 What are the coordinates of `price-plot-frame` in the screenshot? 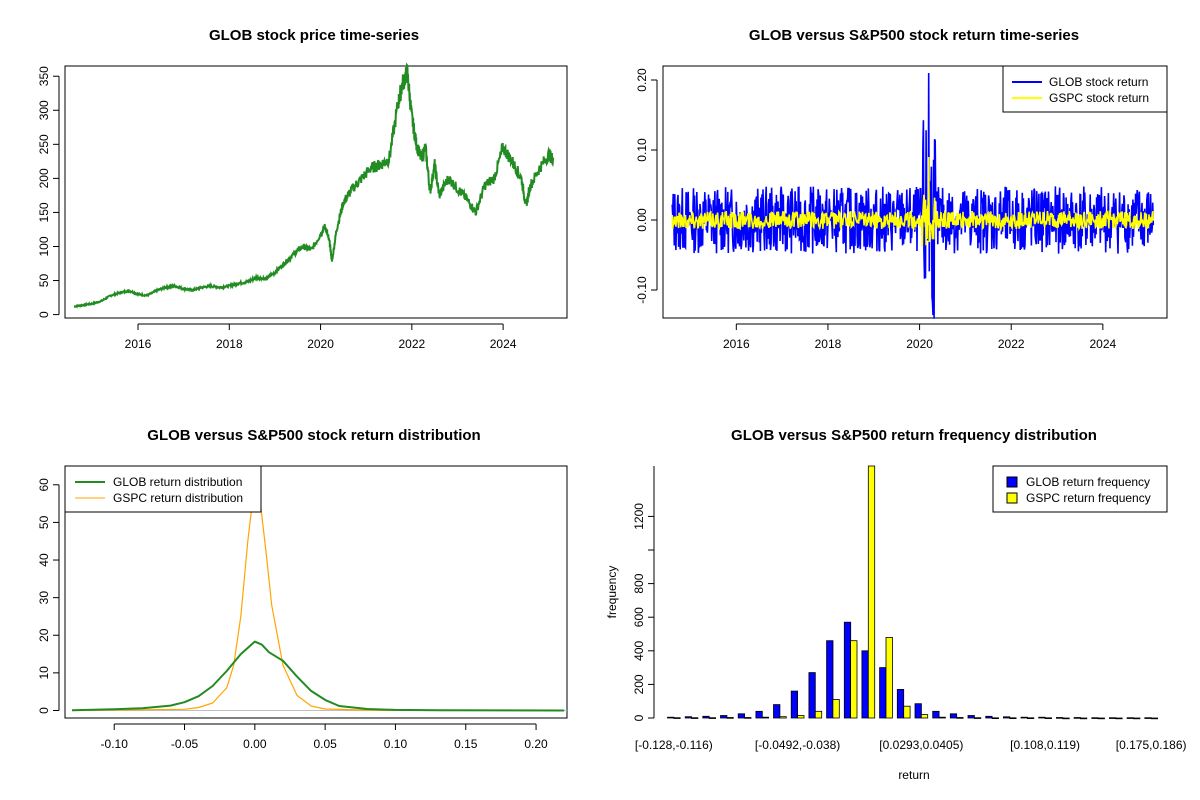 It's located at (316, 192).